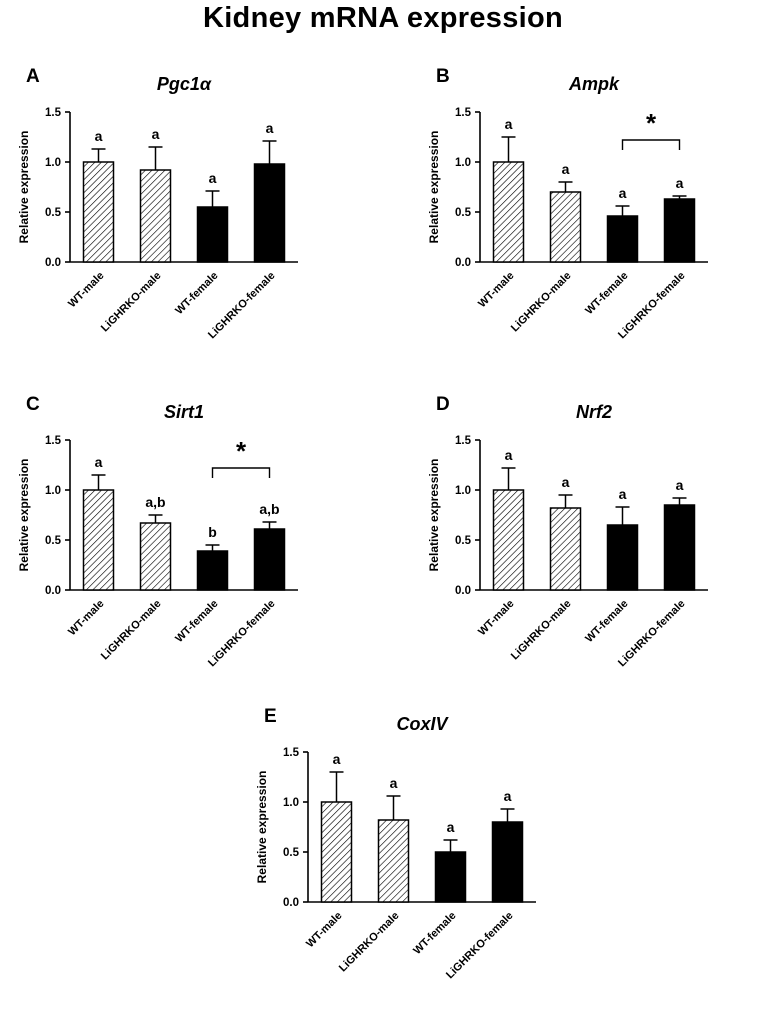  I want to click on panel-d-letter: D, so click(443, 404).